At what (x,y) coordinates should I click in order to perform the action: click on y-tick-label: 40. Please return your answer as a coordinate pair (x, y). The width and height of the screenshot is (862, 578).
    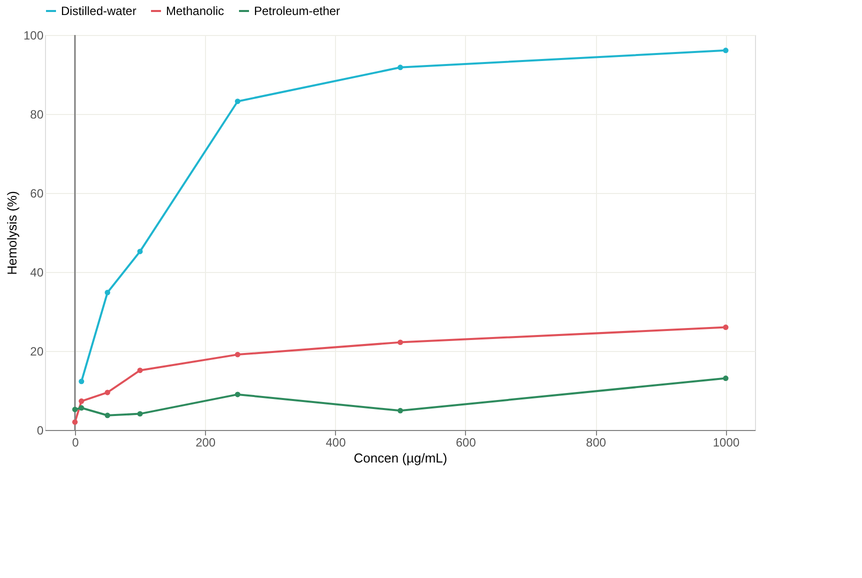
    Looking at the image, I should click on (37, 273).